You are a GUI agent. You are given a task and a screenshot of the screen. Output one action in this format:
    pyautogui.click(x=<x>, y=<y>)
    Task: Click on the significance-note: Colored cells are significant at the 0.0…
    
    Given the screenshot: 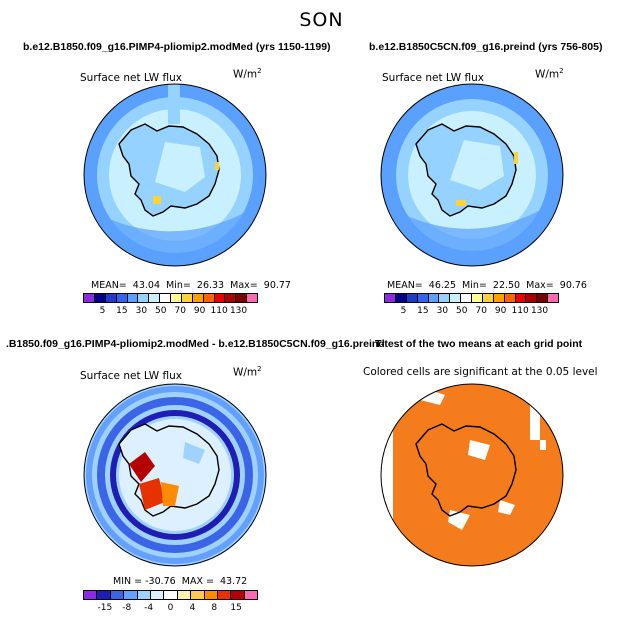 What is the action you would take?
    pyautogui.click(x=480, y=372)
    